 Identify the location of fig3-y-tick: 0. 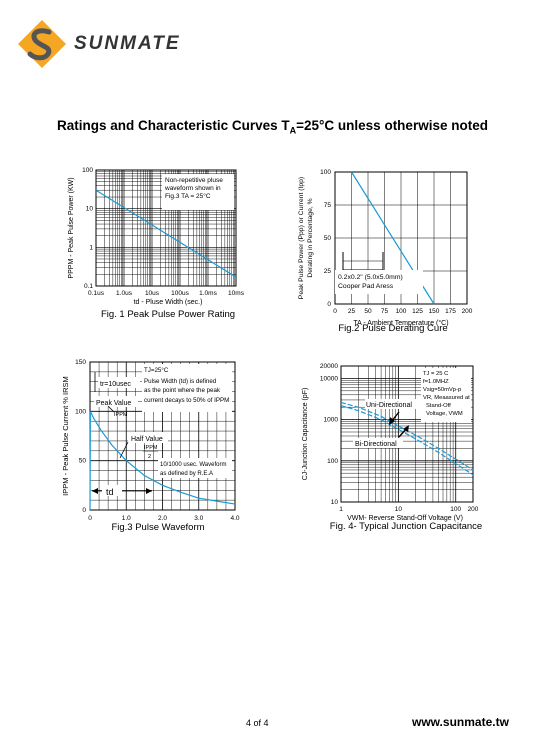
(84, 510).